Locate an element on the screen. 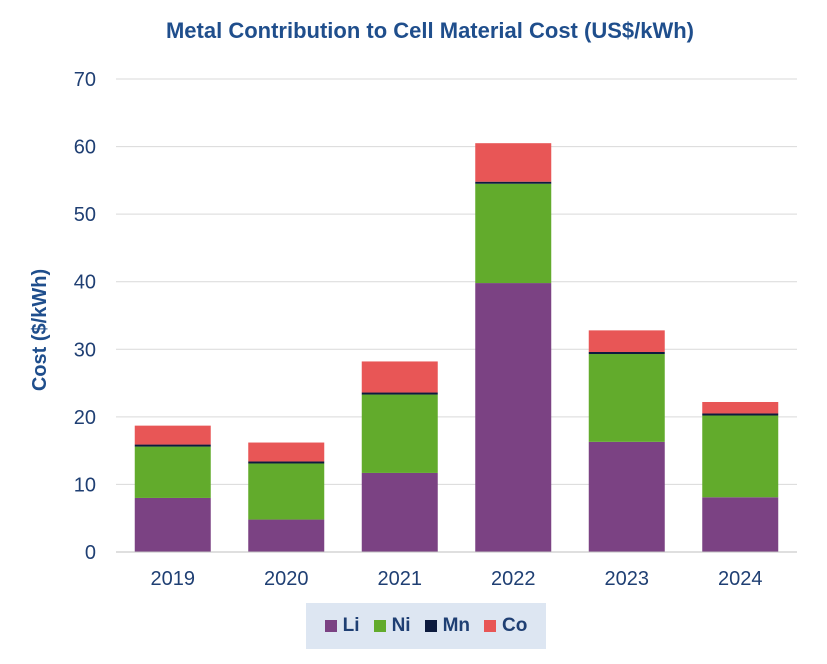 This screenshot has width=827, height=664. x-tick-label: 2023 is located at coordinates (627, 579).